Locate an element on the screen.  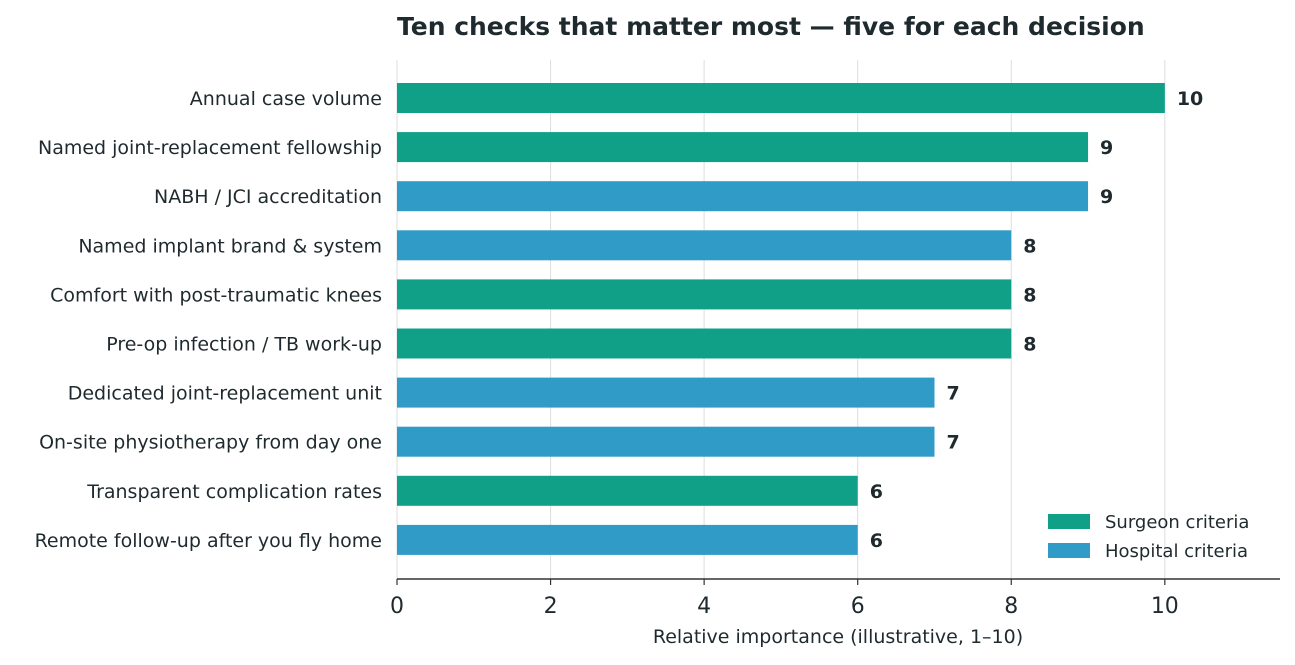
category-label: Comfort with post-traumatic knees is located at coordinates (216, 295).